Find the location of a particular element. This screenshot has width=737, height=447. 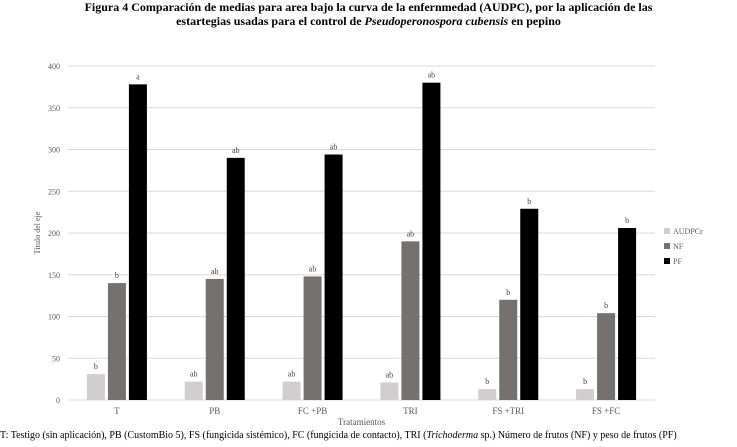

x-tick-label: FS +TRI is located at coordinates (508, 411).